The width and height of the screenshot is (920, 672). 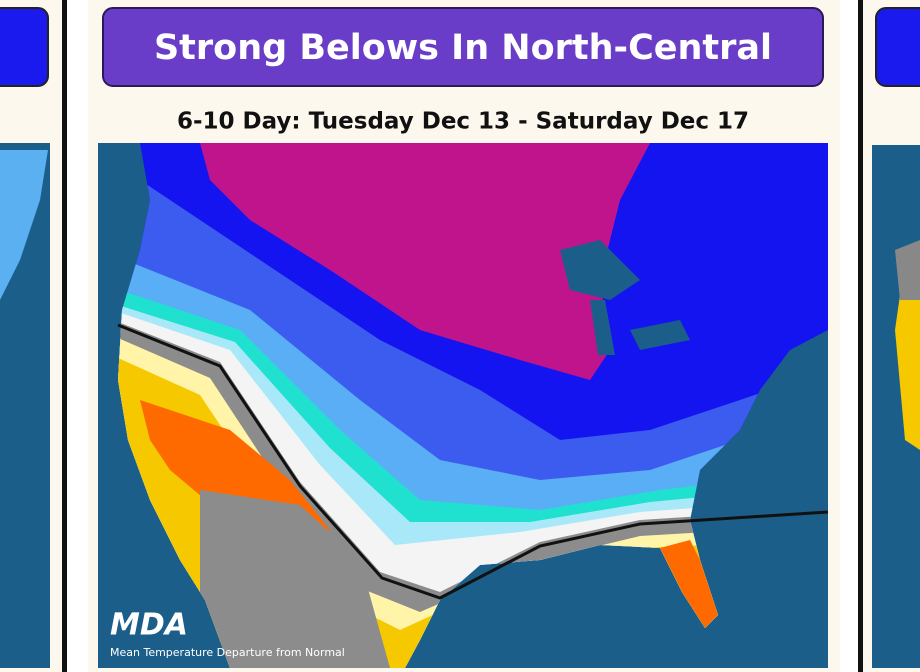 I want to click on map-caption: Mean Temperature Departure from Normal, so click(x=227, y=652).